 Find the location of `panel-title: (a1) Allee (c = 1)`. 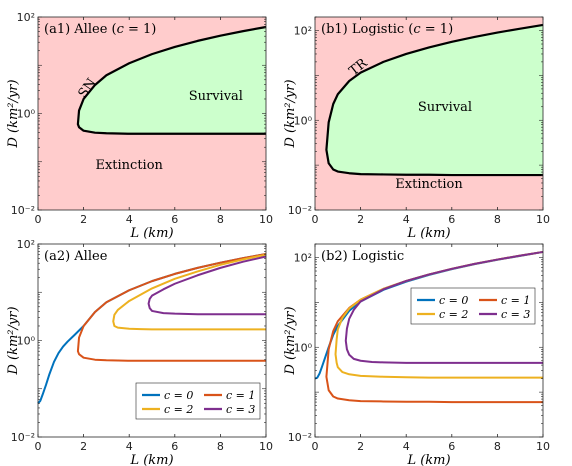

panel-title: (a1) Allee (c = 1) is located at coordinates (100, 29).